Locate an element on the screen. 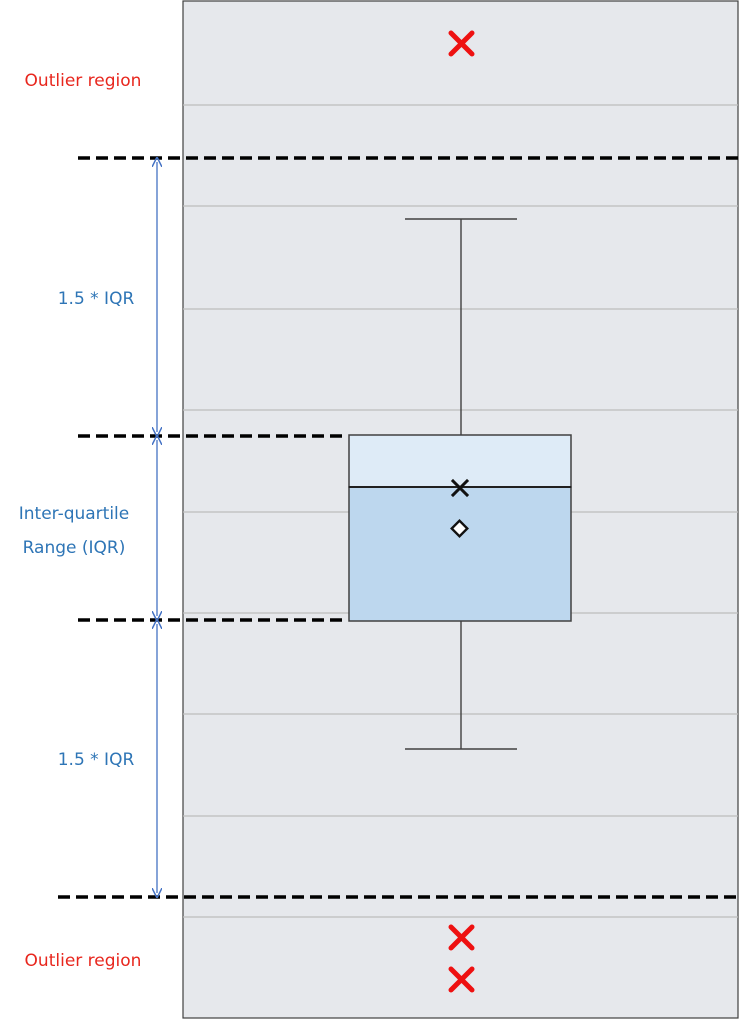 This screenshot has width=743, height=1024. iqr-label-line1: Inter-quartile is located at coordinates (74, 514).